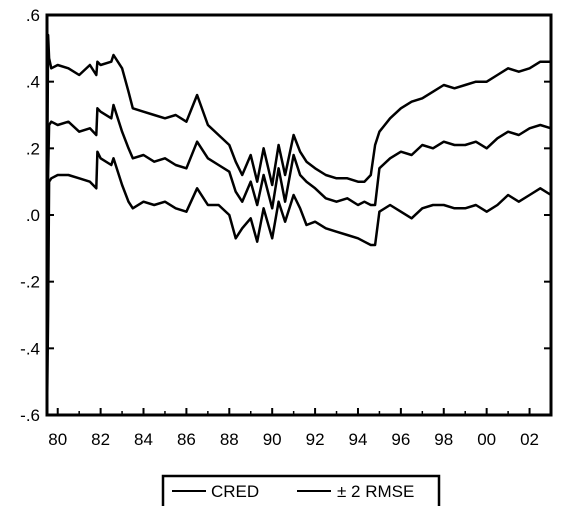 The image size is (569, 506). What do you see at coordinates (57, 439) in the screenshot?
I see `x-tick-label: 80` at bounding box center [57, 439].